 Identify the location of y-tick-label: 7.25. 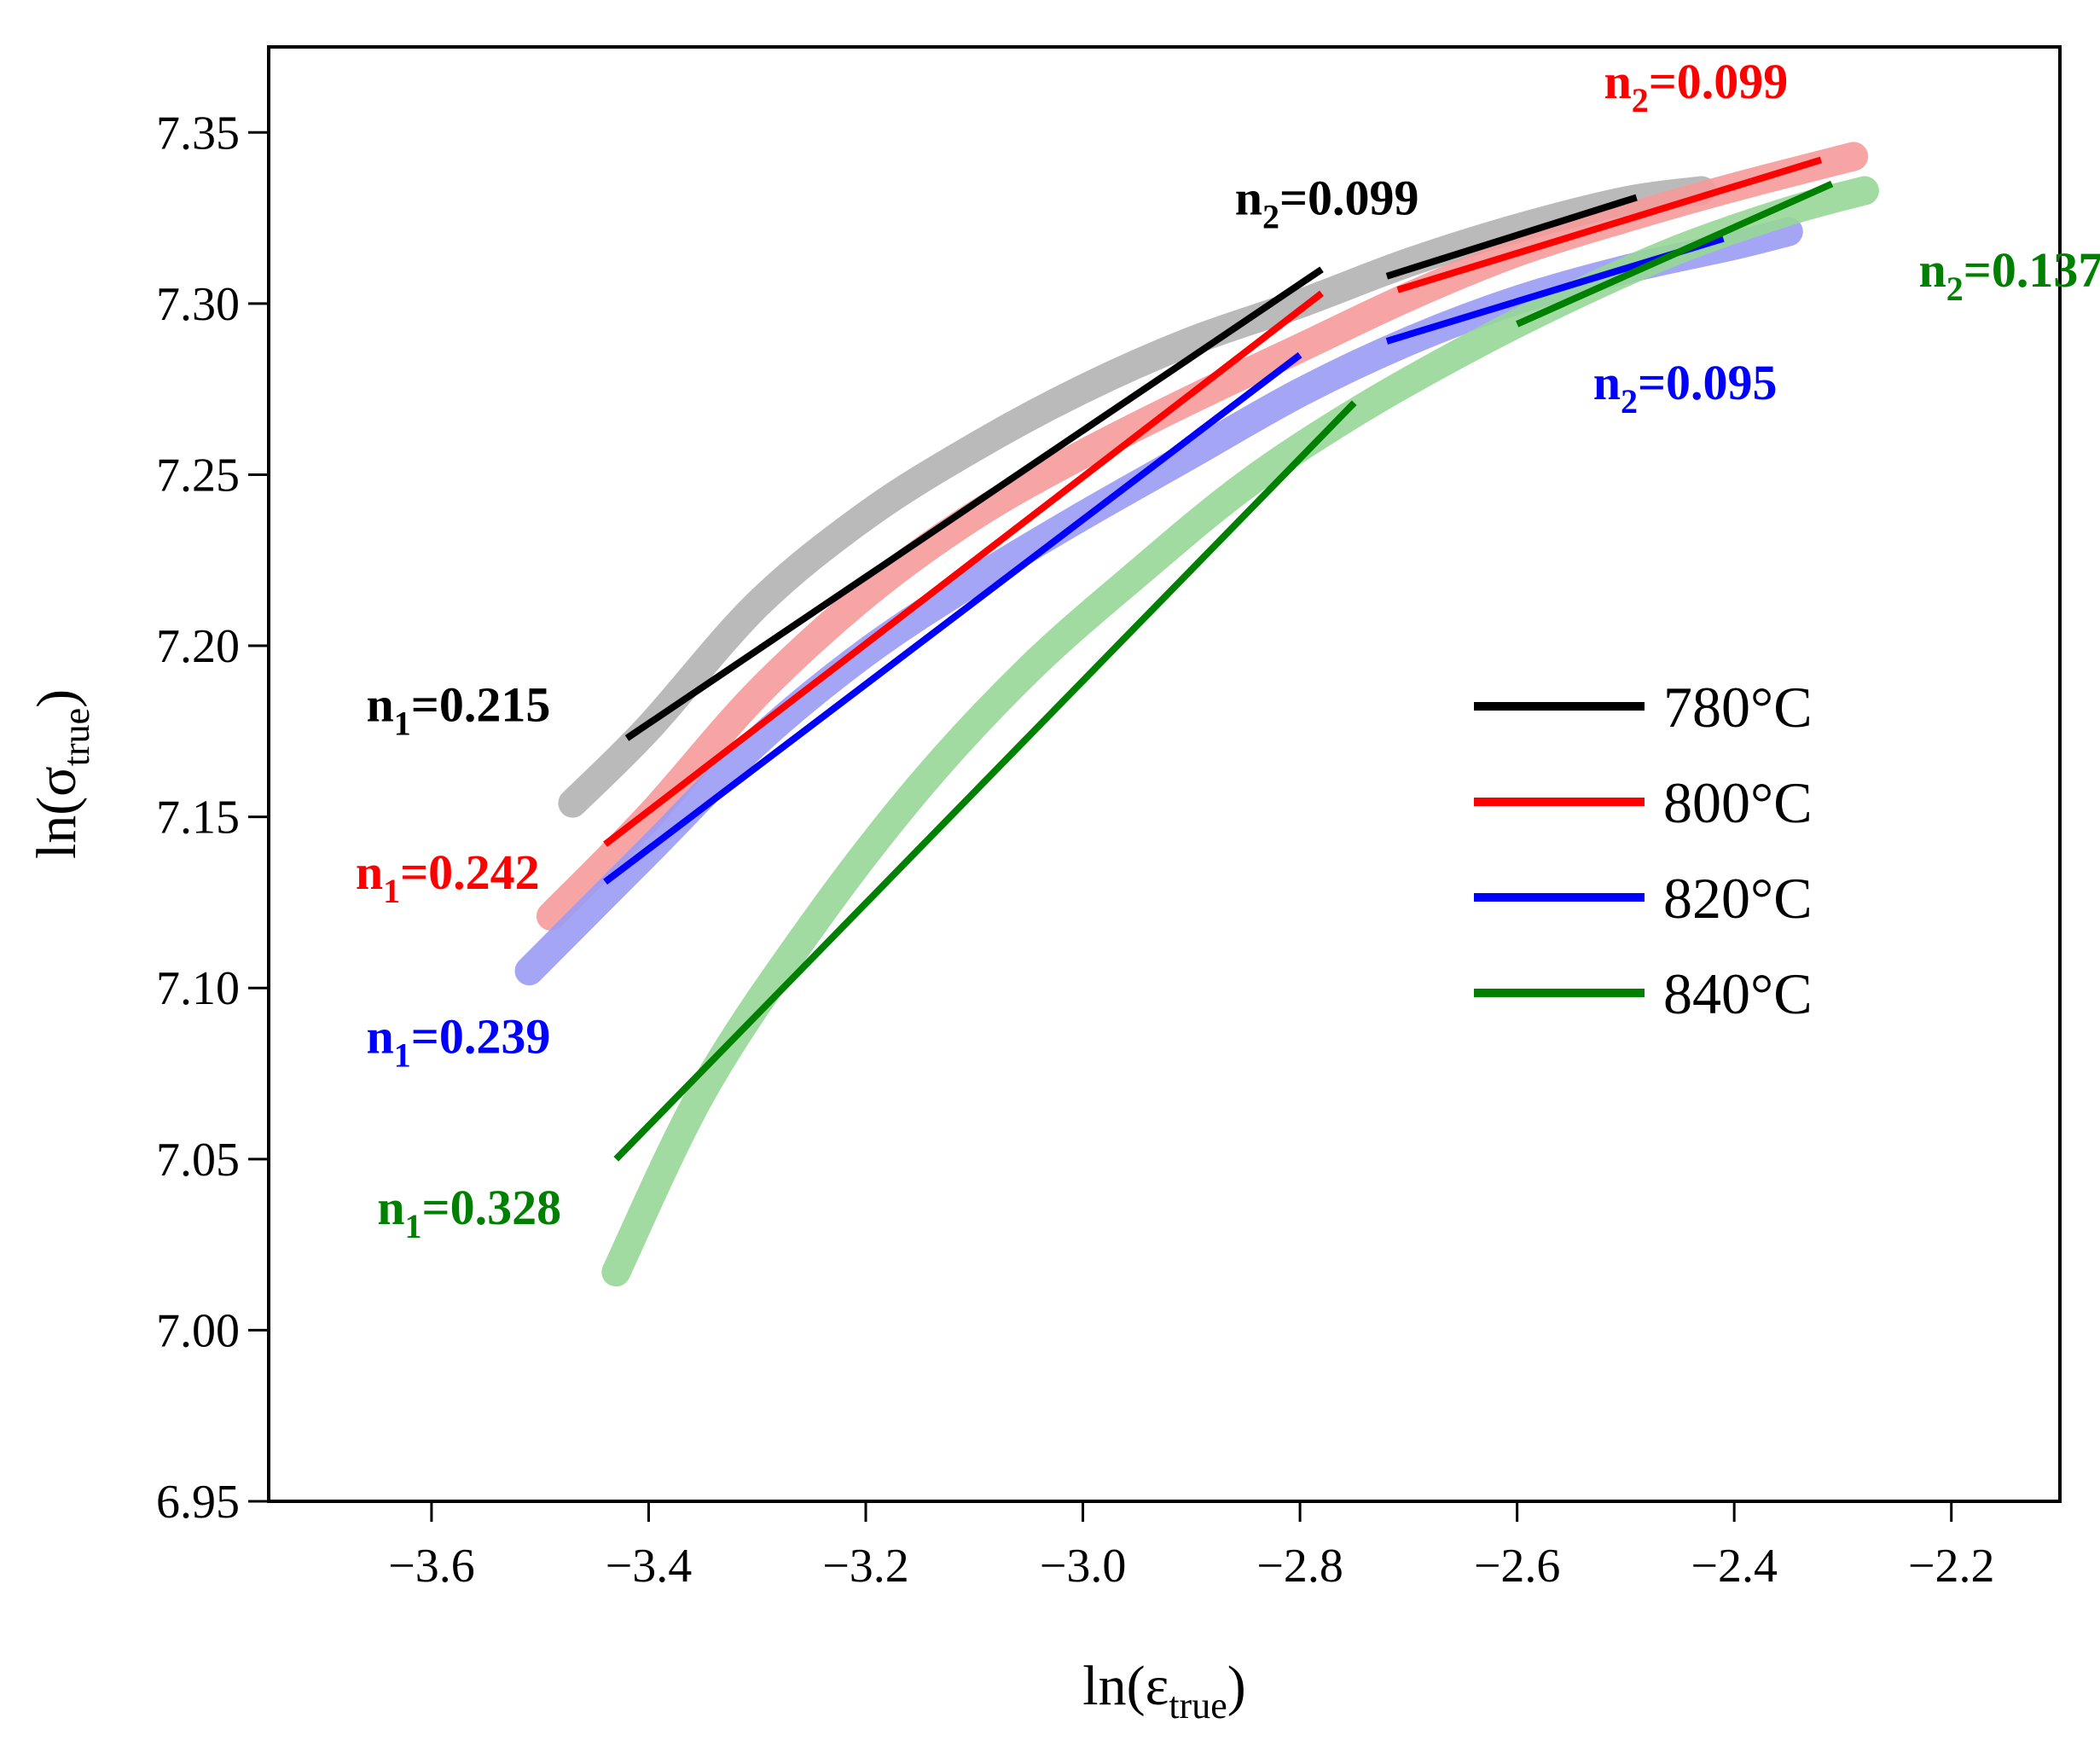
(198, 475).